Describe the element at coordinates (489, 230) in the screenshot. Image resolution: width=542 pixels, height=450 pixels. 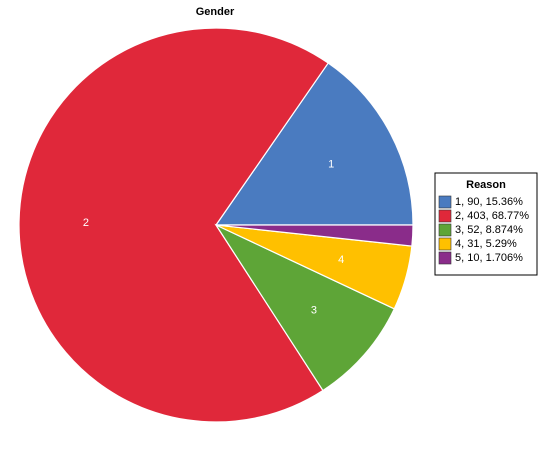
I see `legend-label: 3, 52, 8.874%` at that location.